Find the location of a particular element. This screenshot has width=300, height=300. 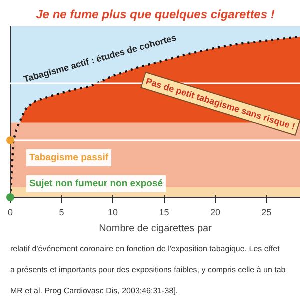

chart-title: Je ne fume plus que quelques cigarettes ! is located at coordinates (155, 15).